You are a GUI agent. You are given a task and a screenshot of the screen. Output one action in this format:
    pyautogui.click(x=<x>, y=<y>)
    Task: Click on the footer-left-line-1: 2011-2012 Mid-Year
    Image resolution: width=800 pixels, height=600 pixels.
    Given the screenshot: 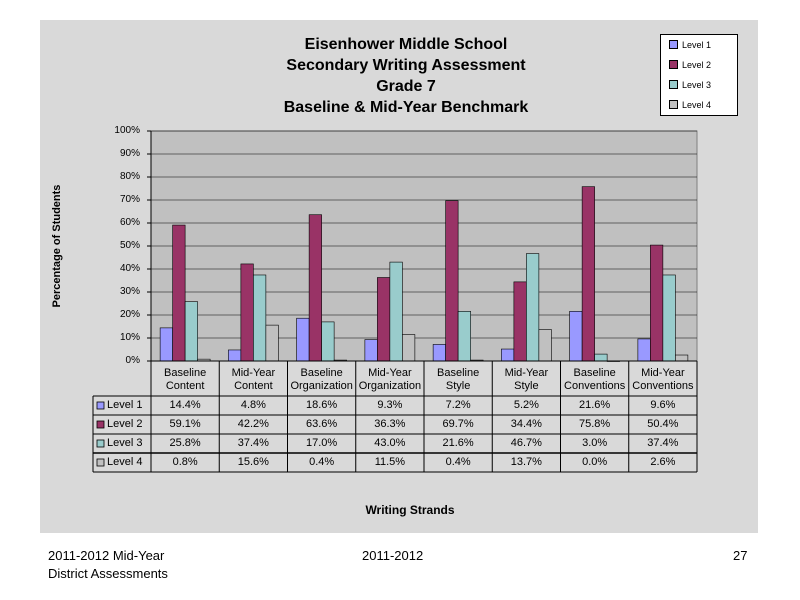 What is the action you would take?
    pyautogui.click(x=106, y=555)
    